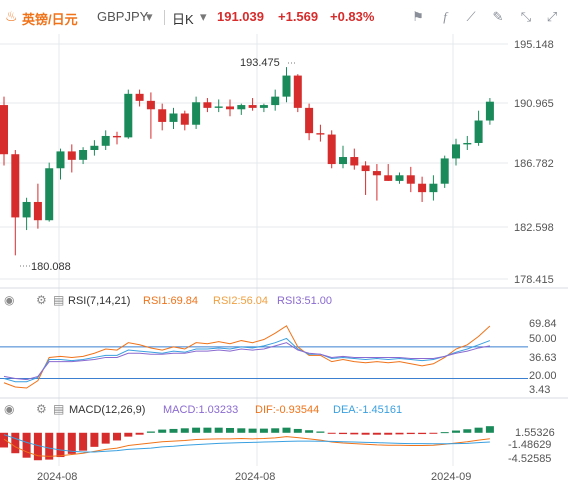 Image resolution: width=568 pixels, height=489 pixels. Describe the element at coordinates (149, 16) in the screenshot. I see `symbol-dropdown-icon: ▾` at that location.